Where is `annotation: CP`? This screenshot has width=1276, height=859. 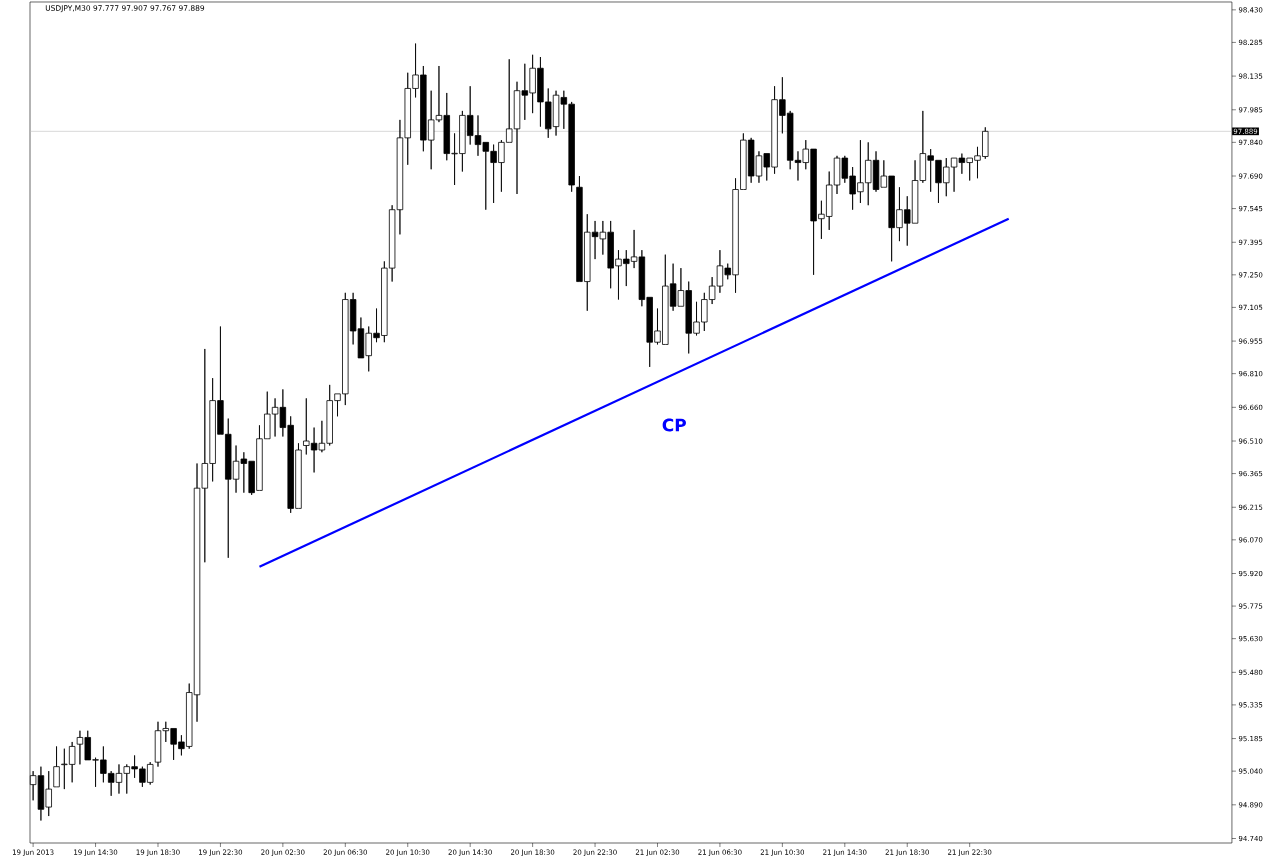 annotation: CP is located at coordinates (674, 425).